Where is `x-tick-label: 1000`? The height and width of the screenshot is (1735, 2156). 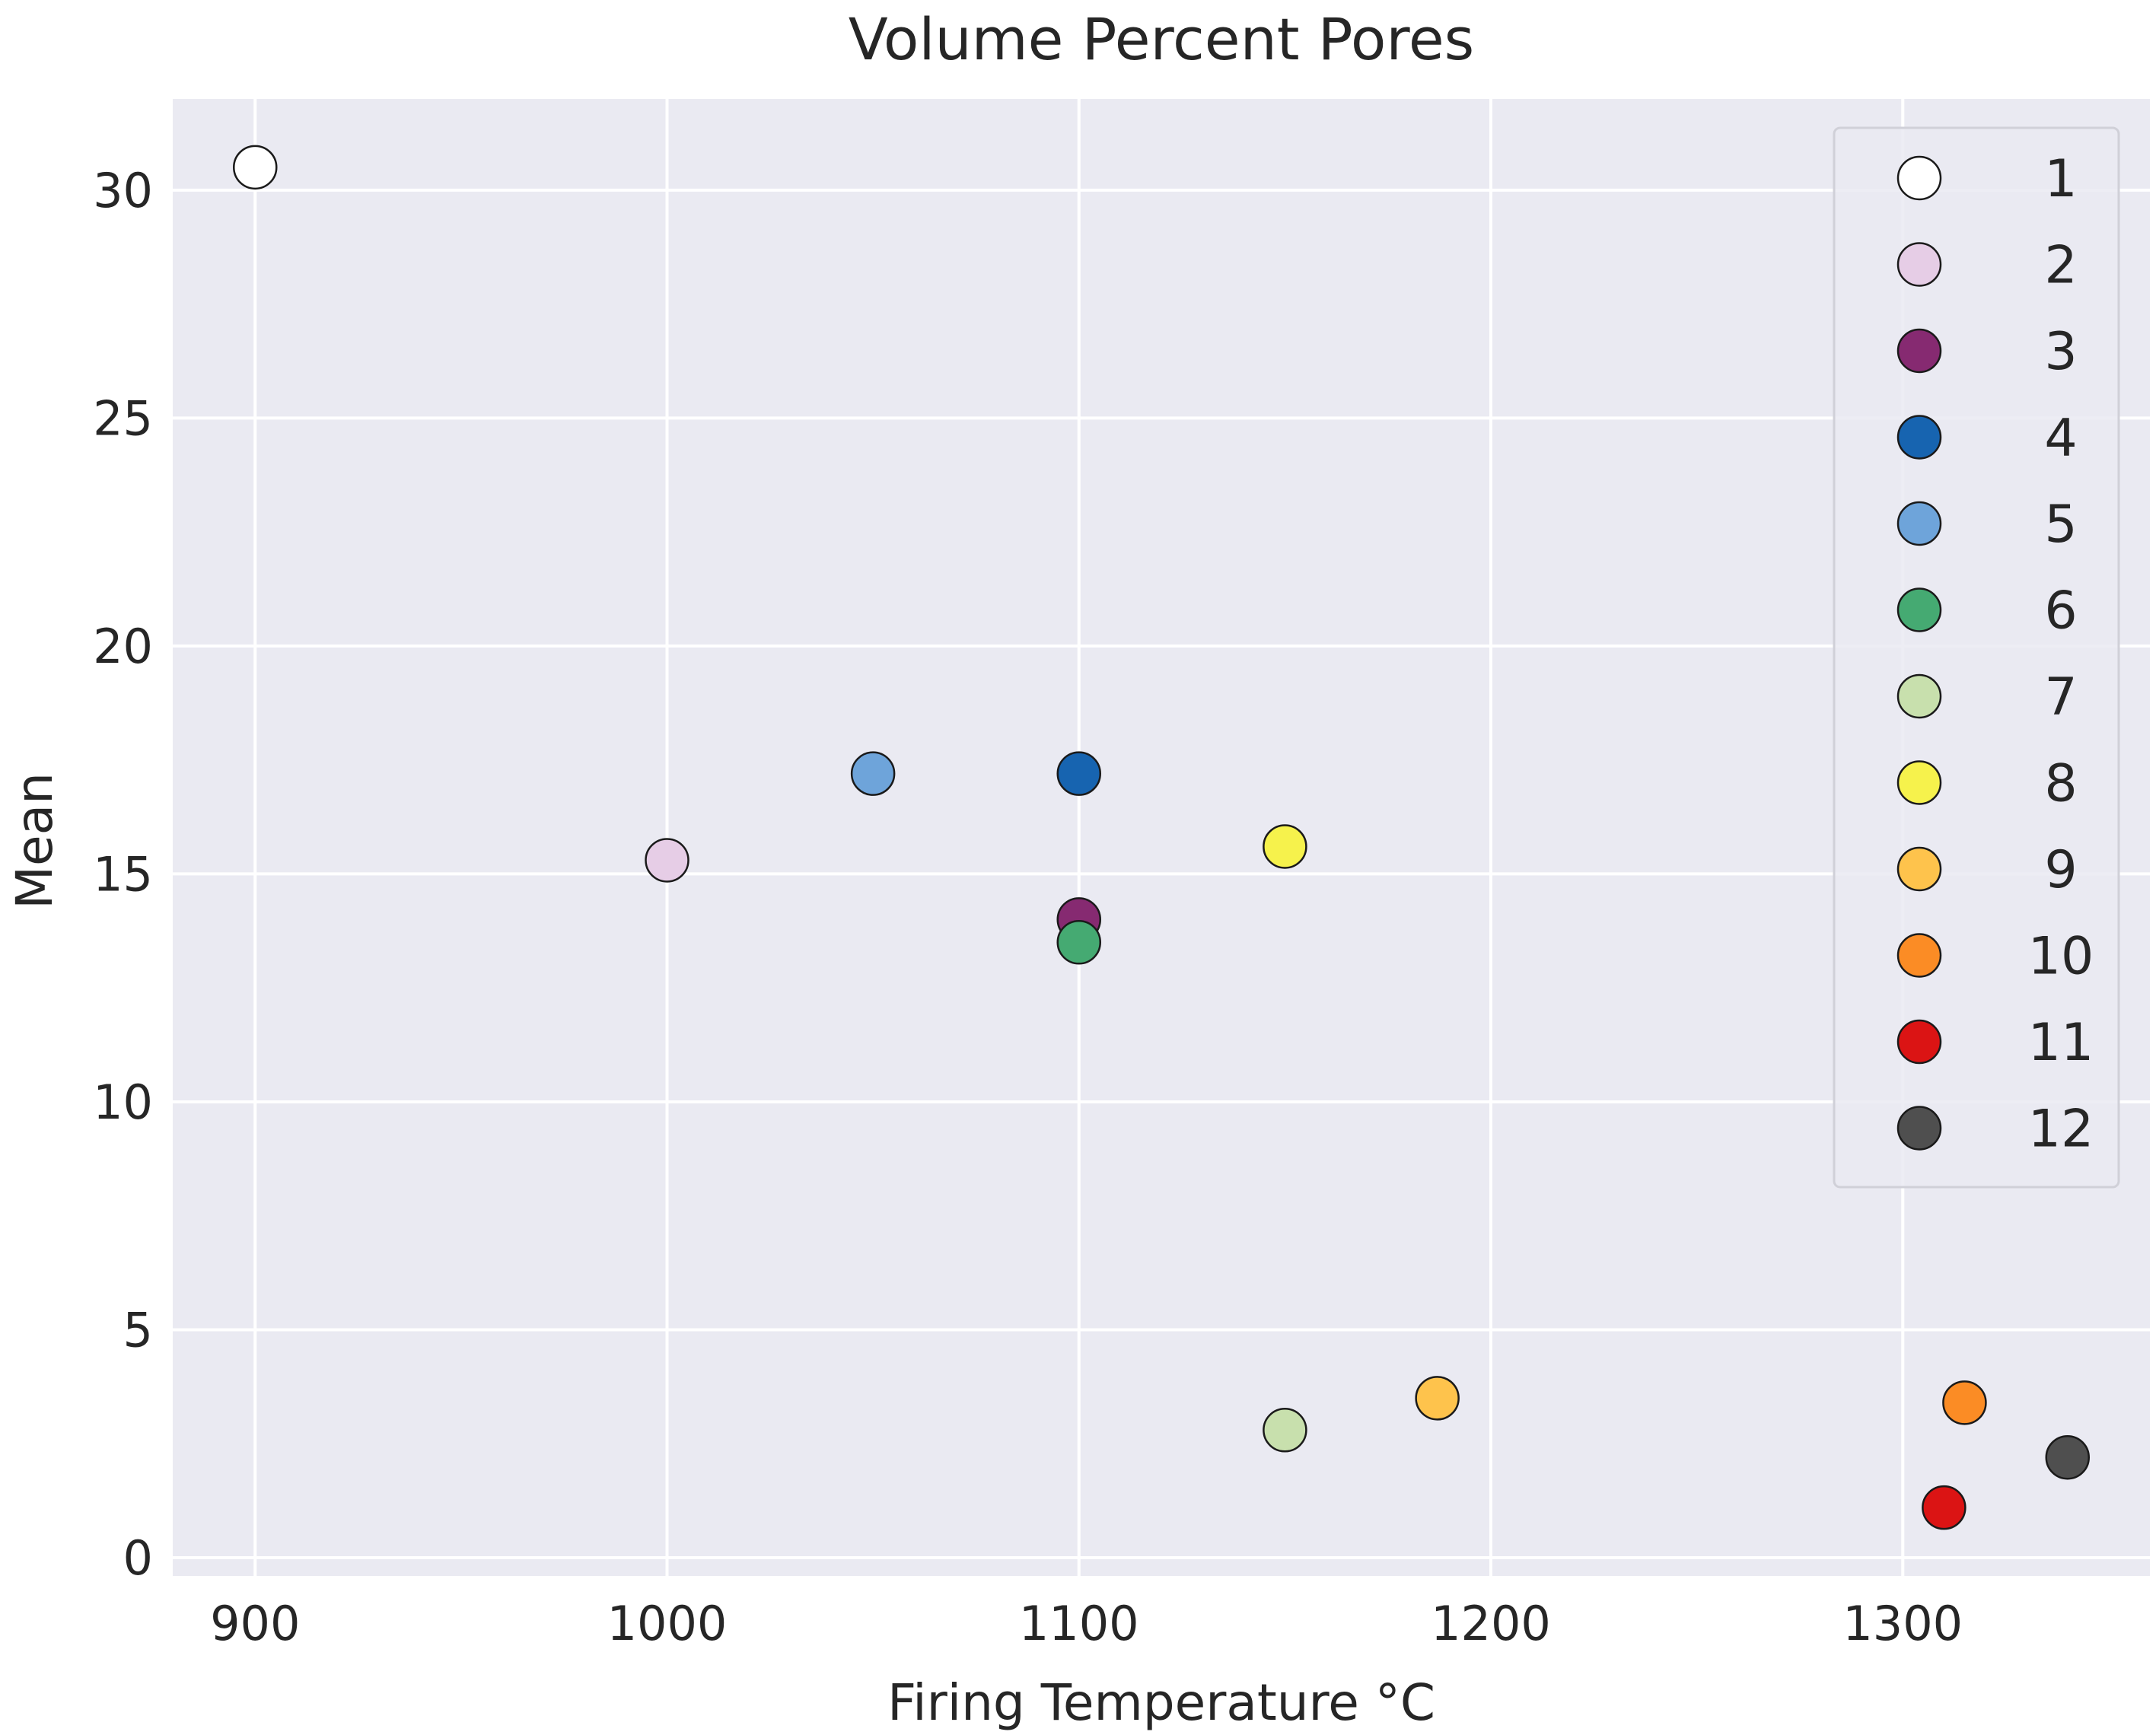
x-tick-label: 1000 is located at coordinates (668, 1623).